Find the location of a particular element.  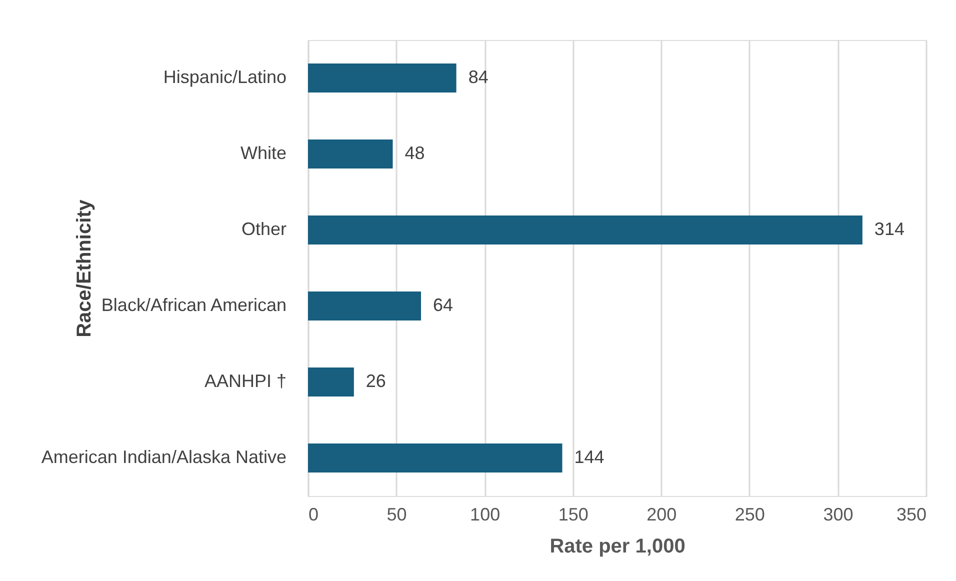

y-axis-title: Race/Ethnicity is located at coordinates (85, 268).